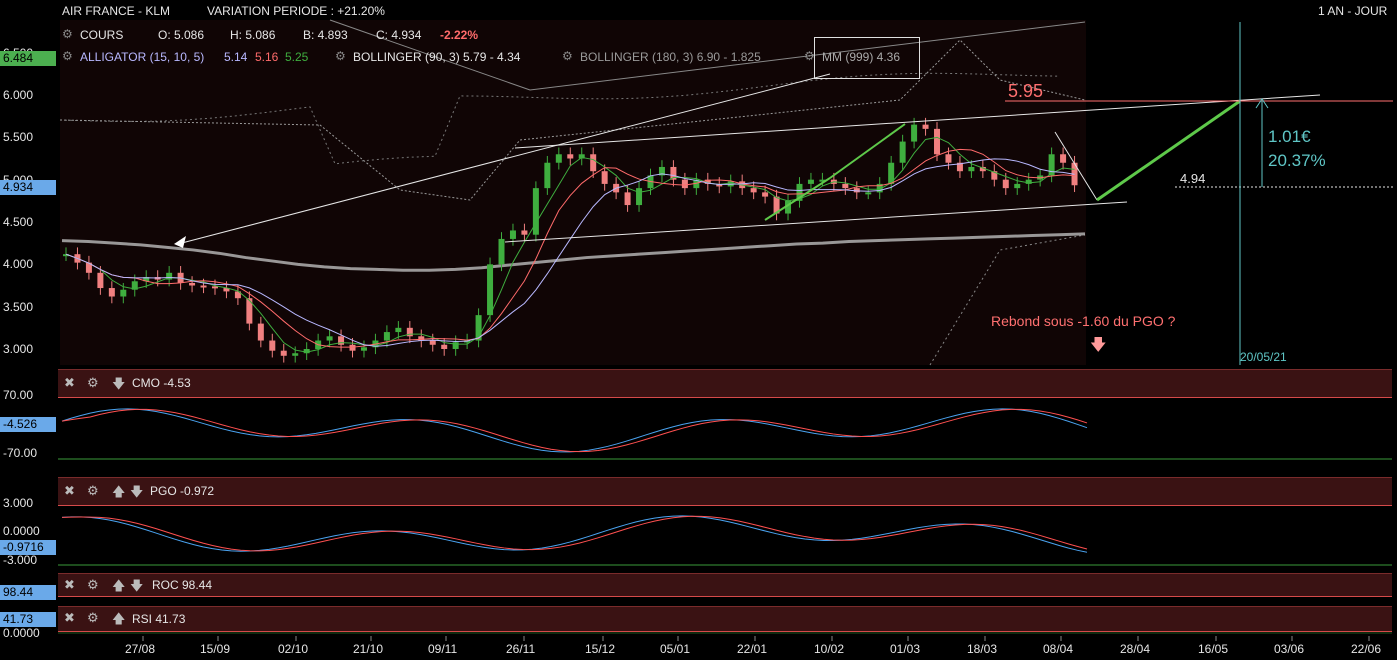 The width and height of the screenshot is (1397, 660). Describe the element at coordinates (28, 619) in the screenshot. I see `rsi-last-badge: 41.73` at that location.